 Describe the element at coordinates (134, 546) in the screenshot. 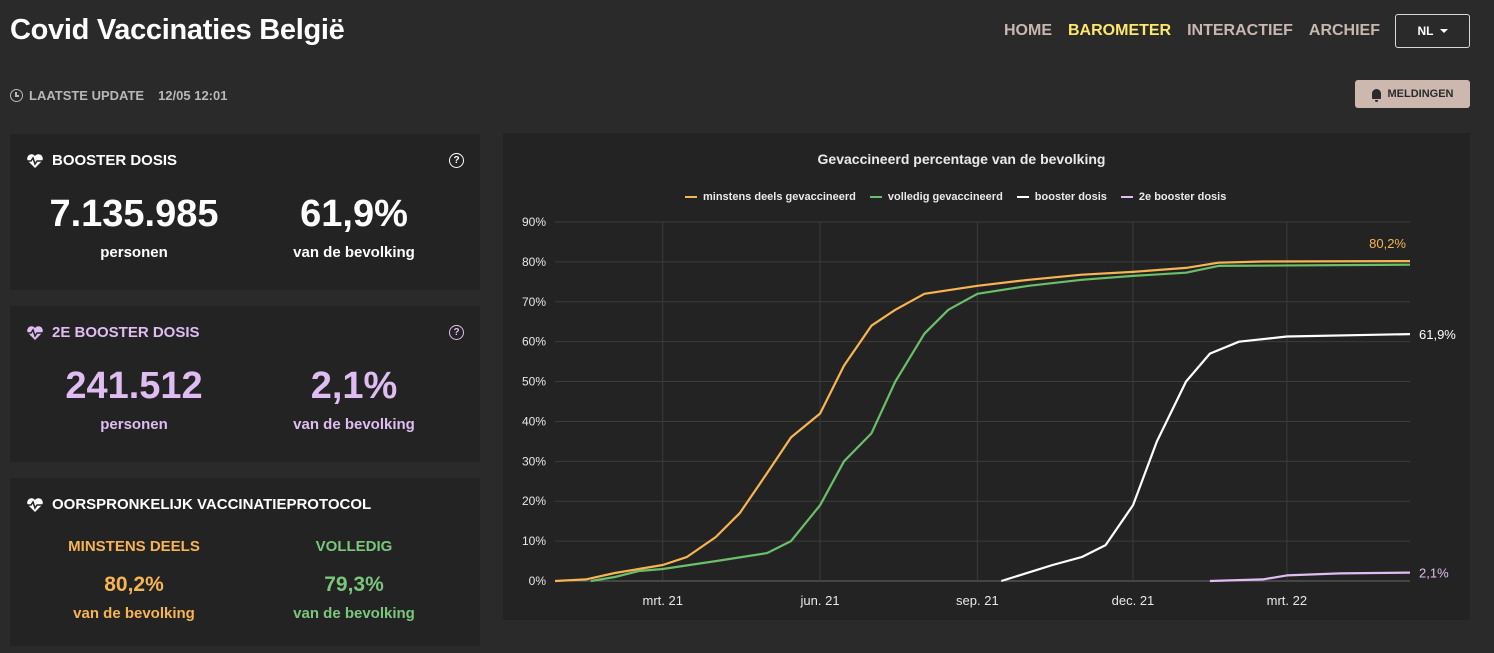

I see `partial-title: MINSTENS DEELS` at that location.